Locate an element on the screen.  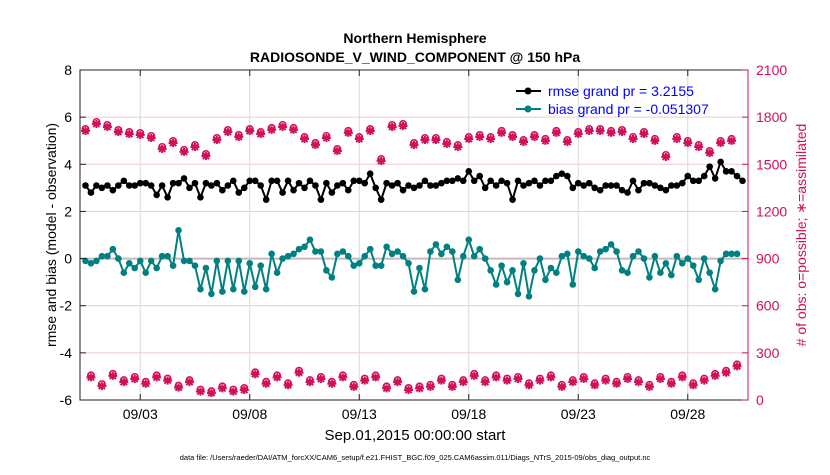
x-tick-label: 09/08 is located at coordinates (249, 414).